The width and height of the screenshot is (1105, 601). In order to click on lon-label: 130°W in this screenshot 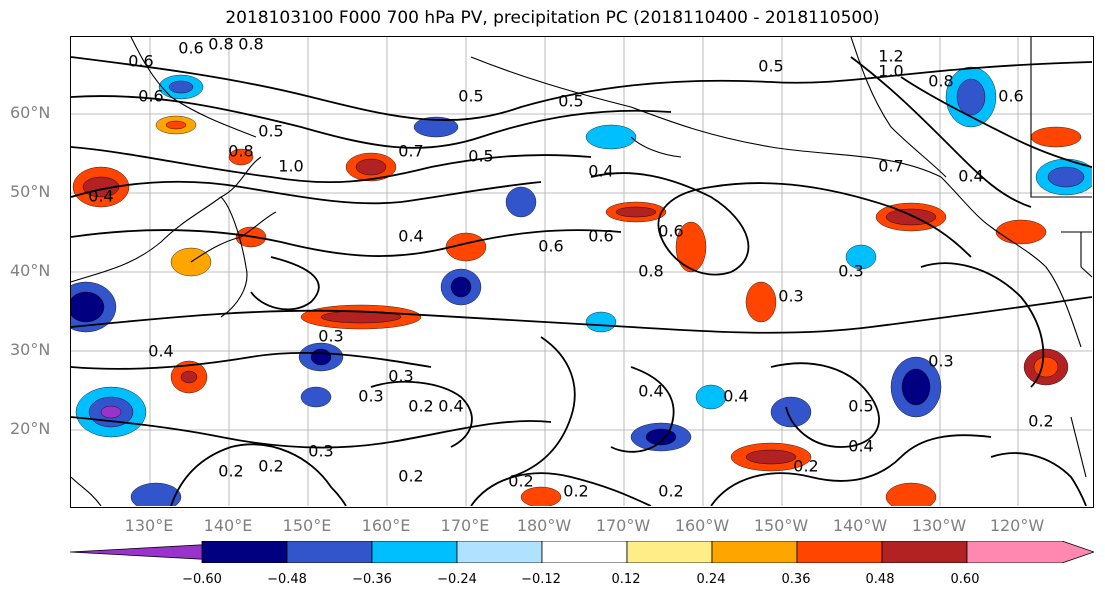, I will do `click(939, 525)`.